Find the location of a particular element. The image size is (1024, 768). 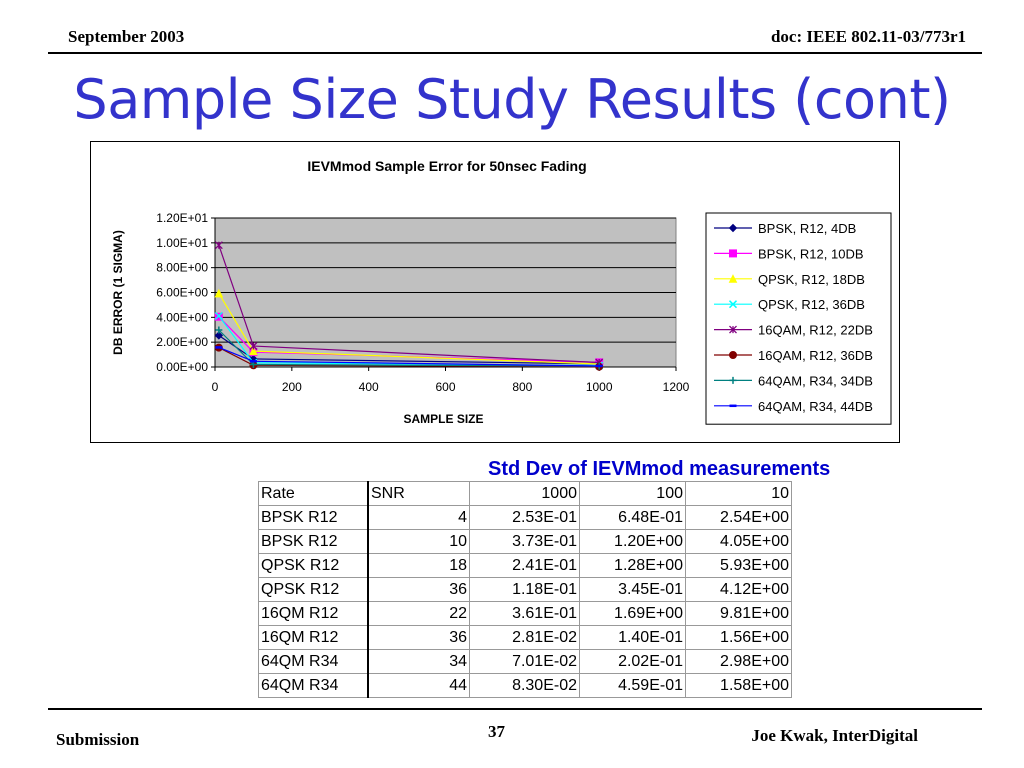

table-row: BPSK R12 10 3.73E-01 1.20E+00 4.05E+00 is located at coordinates (525, 541).